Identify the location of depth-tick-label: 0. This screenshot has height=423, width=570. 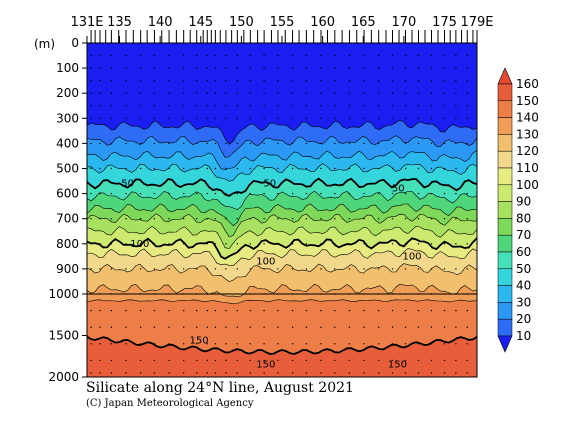
(75, 43).